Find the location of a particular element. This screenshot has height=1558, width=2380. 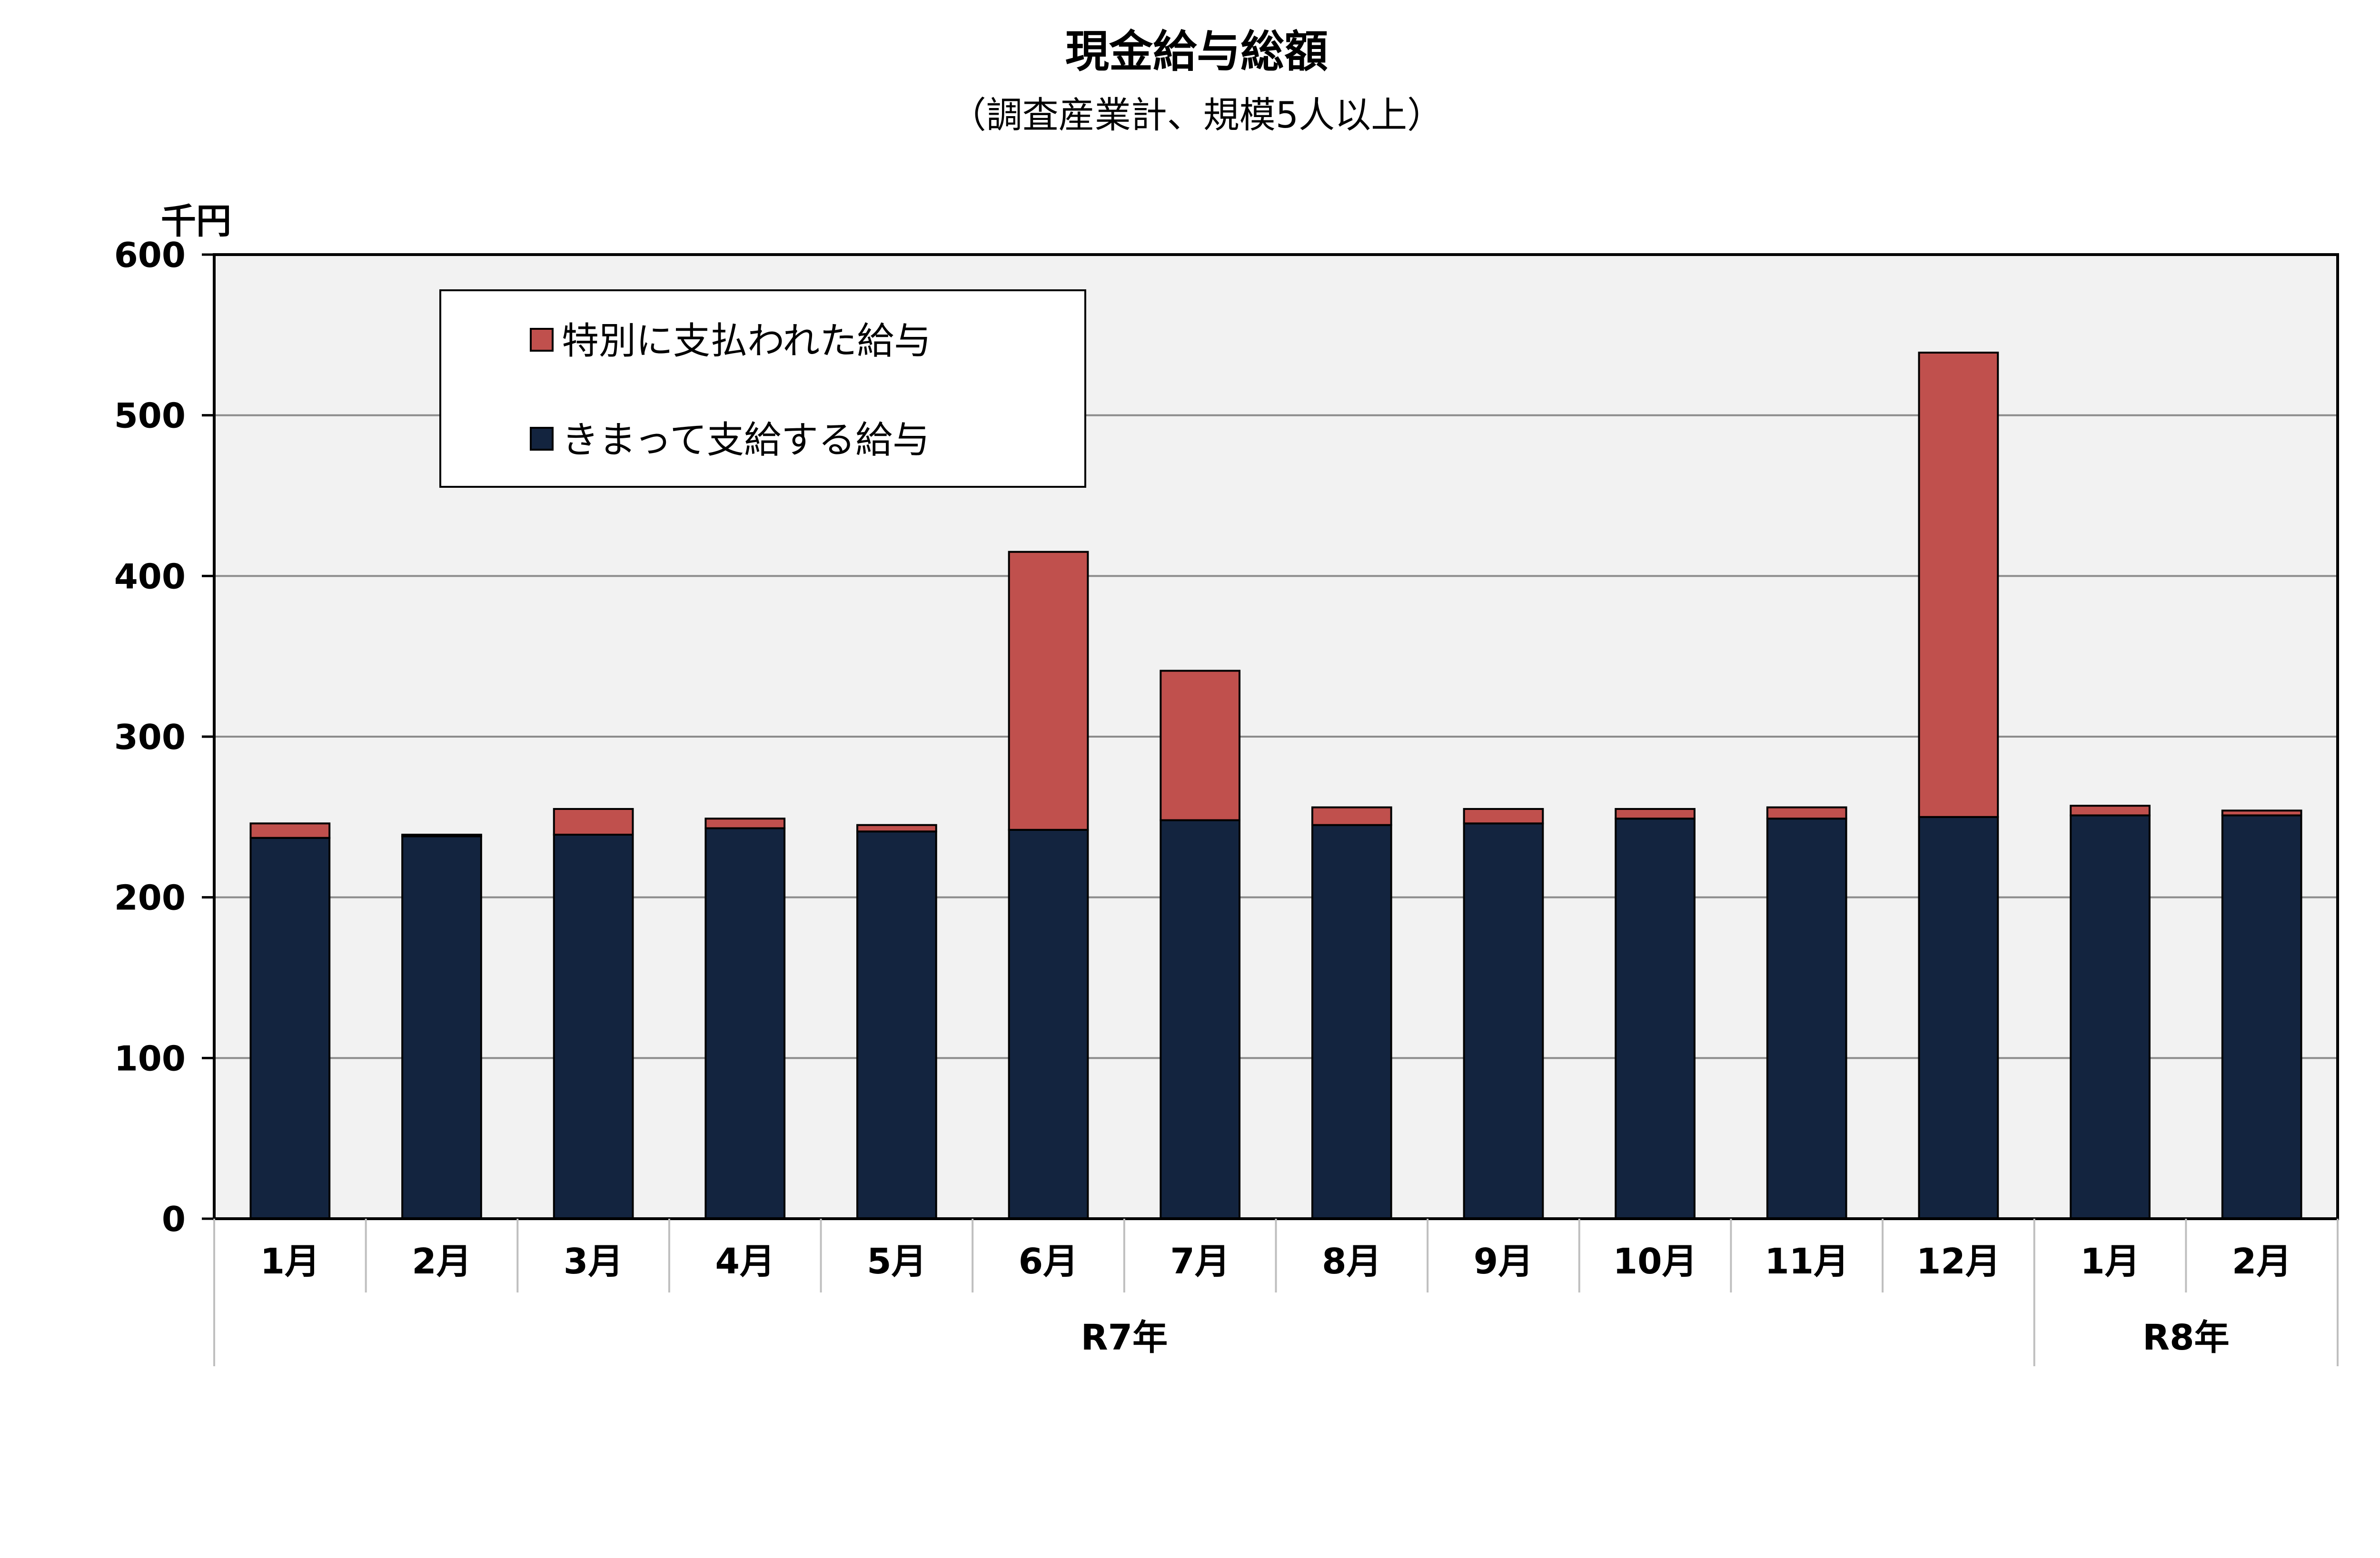

y-axis-unit-label: 千円 is located at coordinates (196, 221).